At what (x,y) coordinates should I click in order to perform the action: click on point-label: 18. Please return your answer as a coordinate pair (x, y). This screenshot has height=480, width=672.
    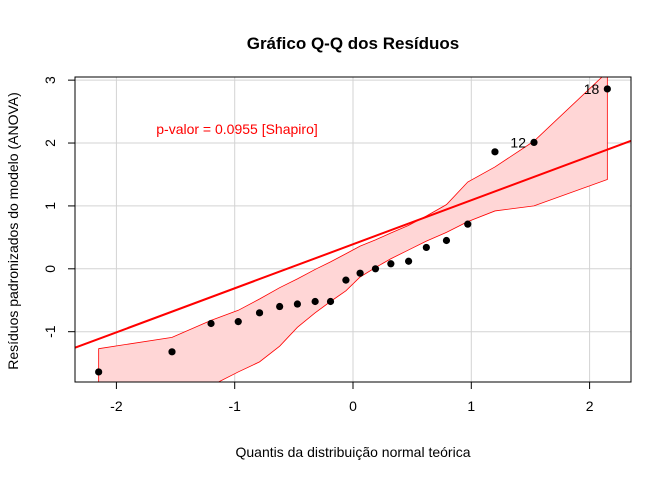
    Looking at the image, I should click on (592, 89).